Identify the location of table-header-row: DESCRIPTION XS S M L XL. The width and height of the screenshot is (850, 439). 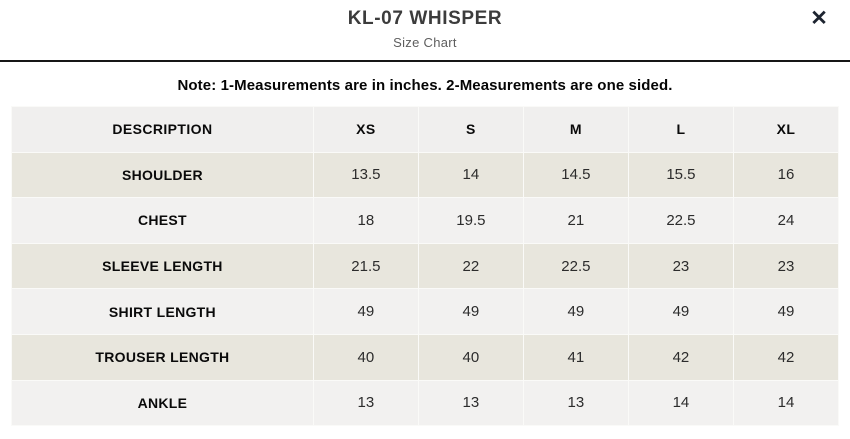
(425, 129).